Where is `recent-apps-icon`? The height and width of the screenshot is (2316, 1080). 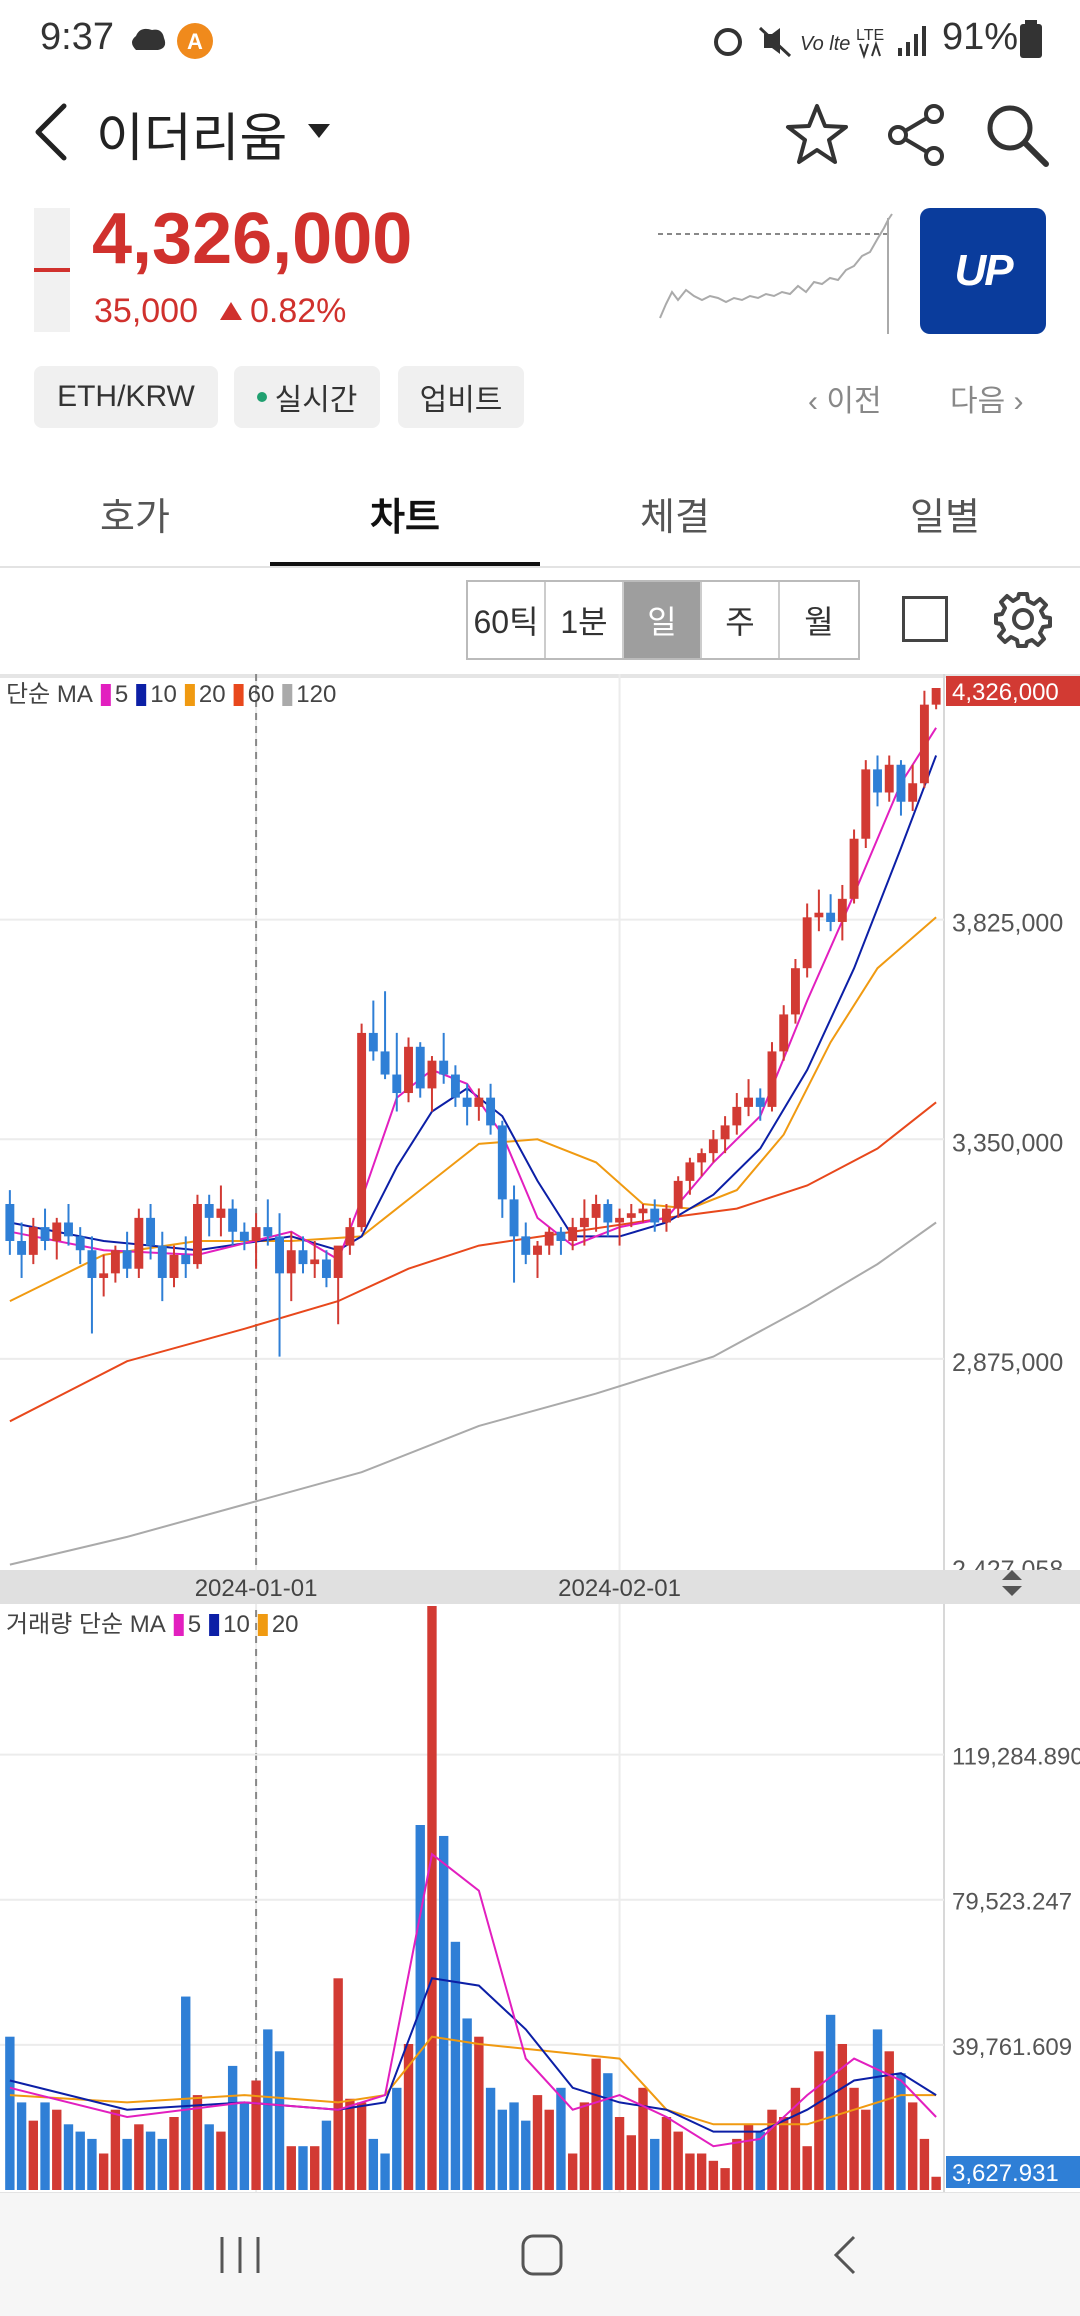 recent-apps-icon is located at coordinates (240, 2255).